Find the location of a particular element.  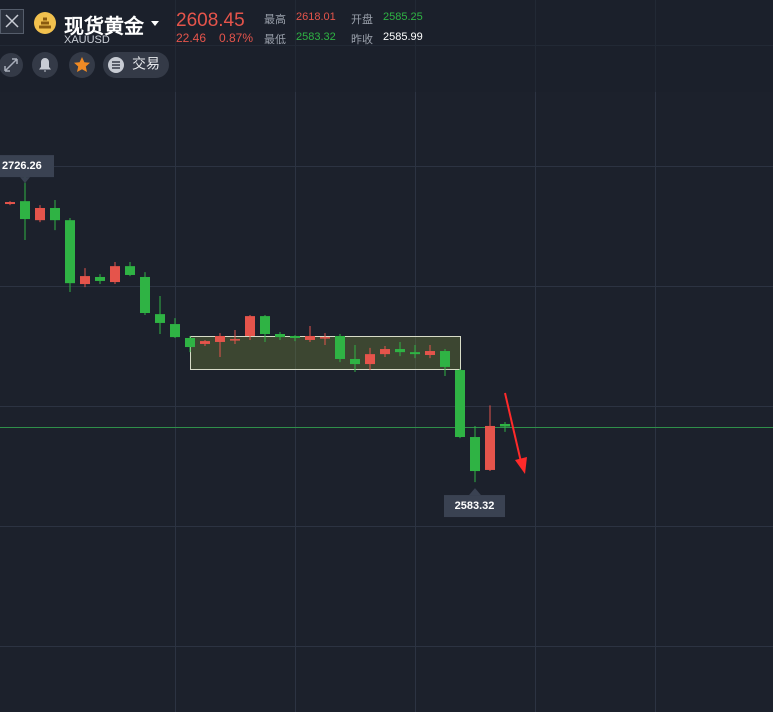

title: 现货黄金 is located at coordinates (104, 27).